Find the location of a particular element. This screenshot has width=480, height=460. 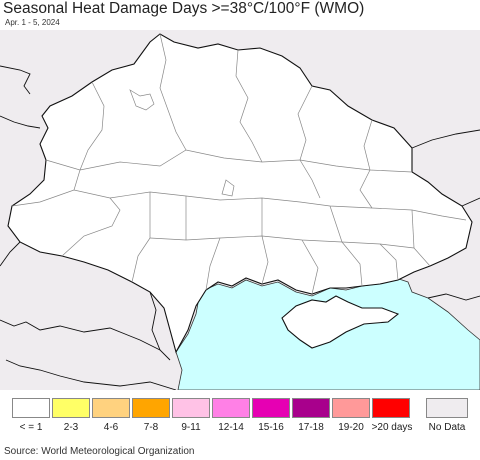

crimea is located at coordinates (340, 322).